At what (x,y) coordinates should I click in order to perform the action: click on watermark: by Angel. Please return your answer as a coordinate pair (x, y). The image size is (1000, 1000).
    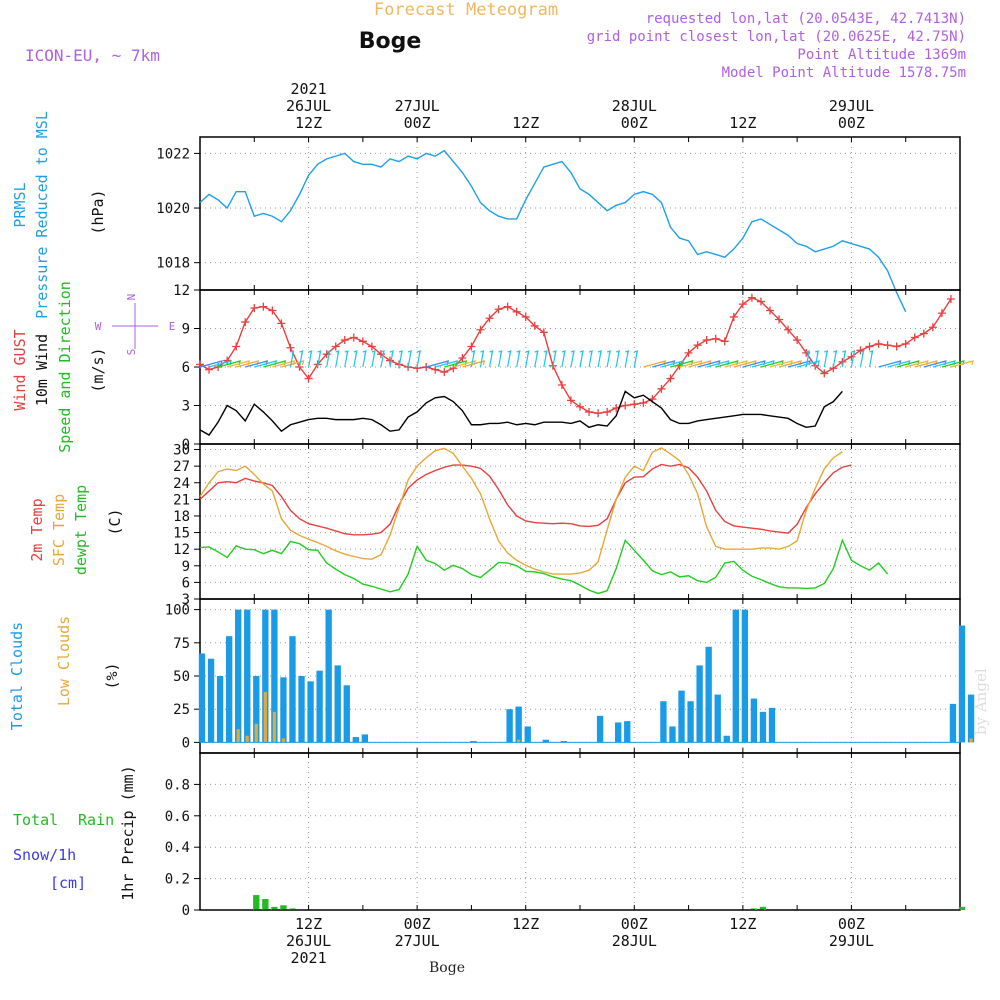
    Looking at the image, I should click on (981, 701).